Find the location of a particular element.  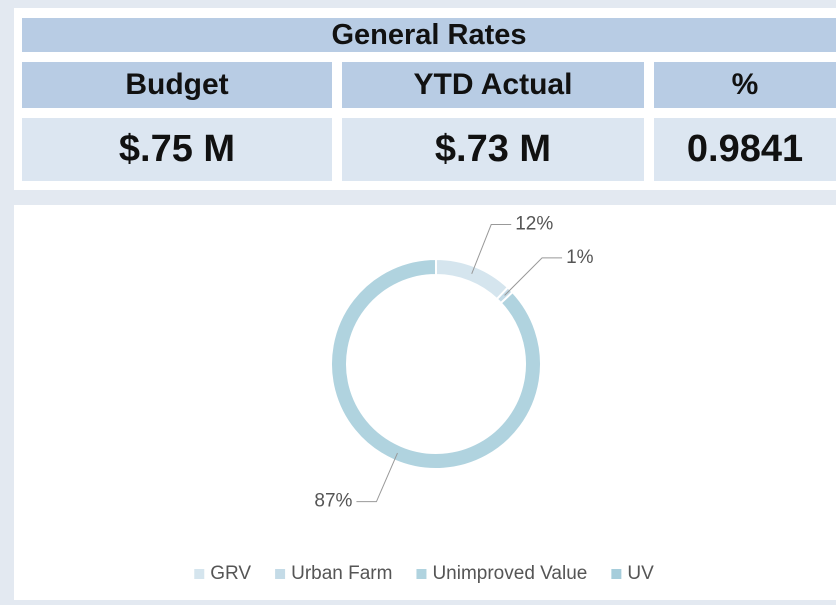

data-label: 1% is located at coordinates (580, 257).